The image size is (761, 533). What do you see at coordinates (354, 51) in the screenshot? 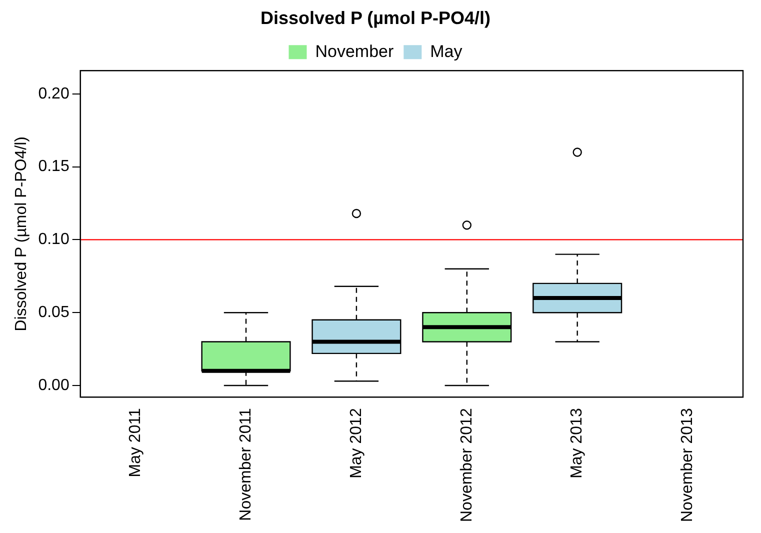
I see `legend-label: November` at bounding box center [354, 51].